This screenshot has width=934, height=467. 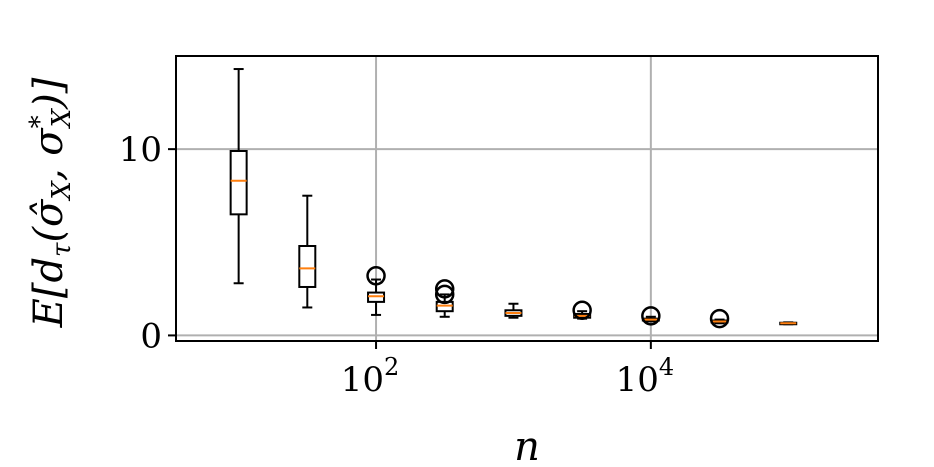 What do you see at coordinates (645, 376) in the screenshot?
I see `x-tick-label: 10⁴` at bounding box center [645, 376].